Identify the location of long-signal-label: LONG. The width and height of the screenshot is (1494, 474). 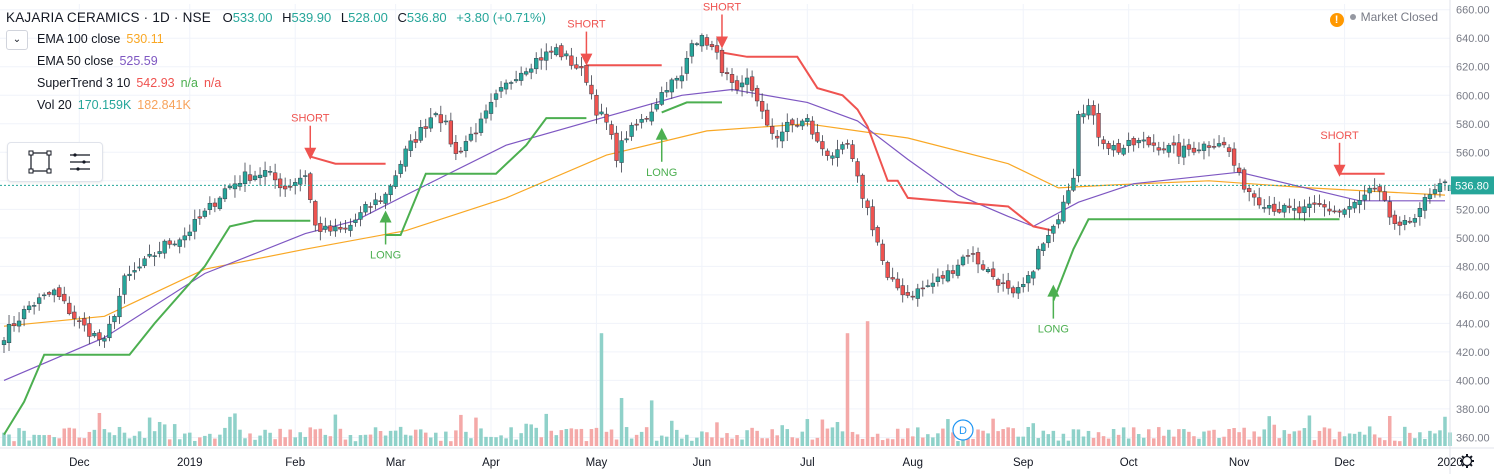
(661, 173).